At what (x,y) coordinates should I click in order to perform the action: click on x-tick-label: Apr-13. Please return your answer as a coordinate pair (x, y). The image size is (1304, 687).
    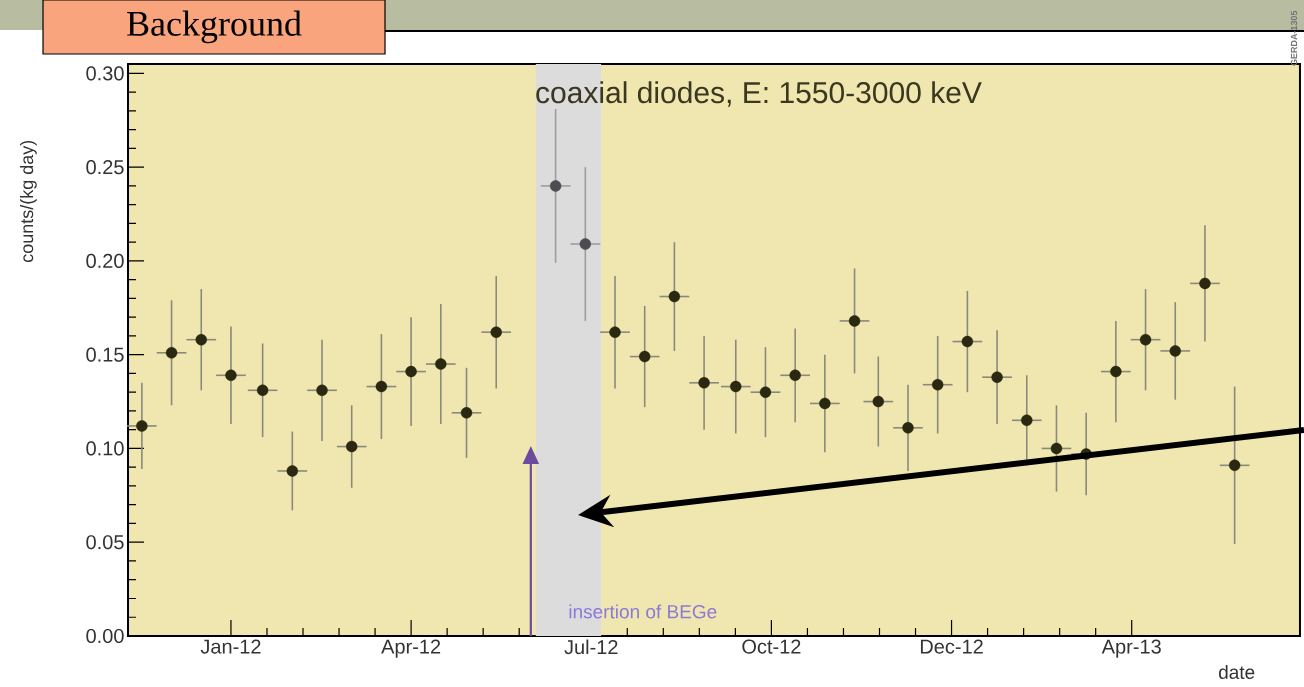
    Looking at the image, I should click on (1131, 648).